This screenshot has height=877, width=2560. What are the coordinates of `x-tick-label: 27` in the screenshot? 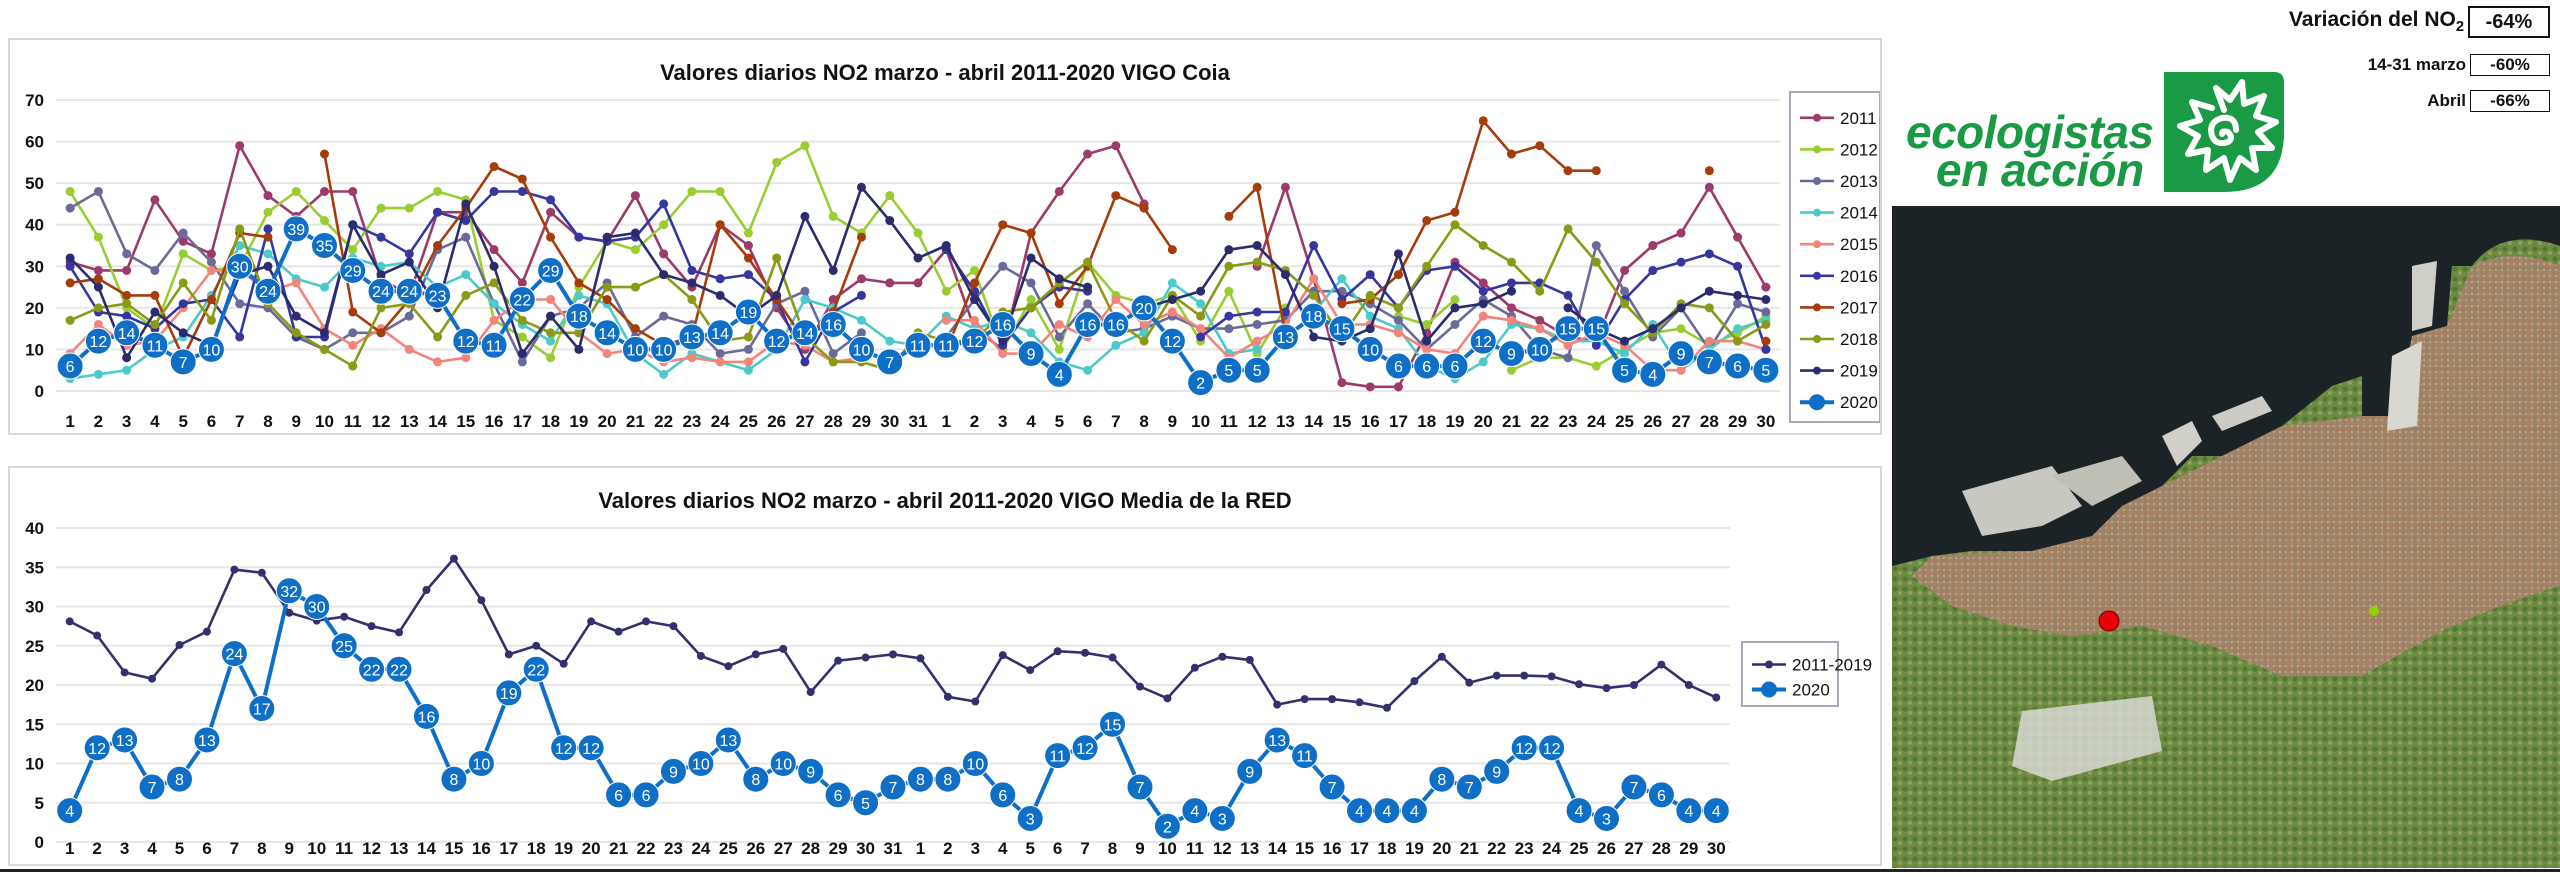 It's located at (783, 848).